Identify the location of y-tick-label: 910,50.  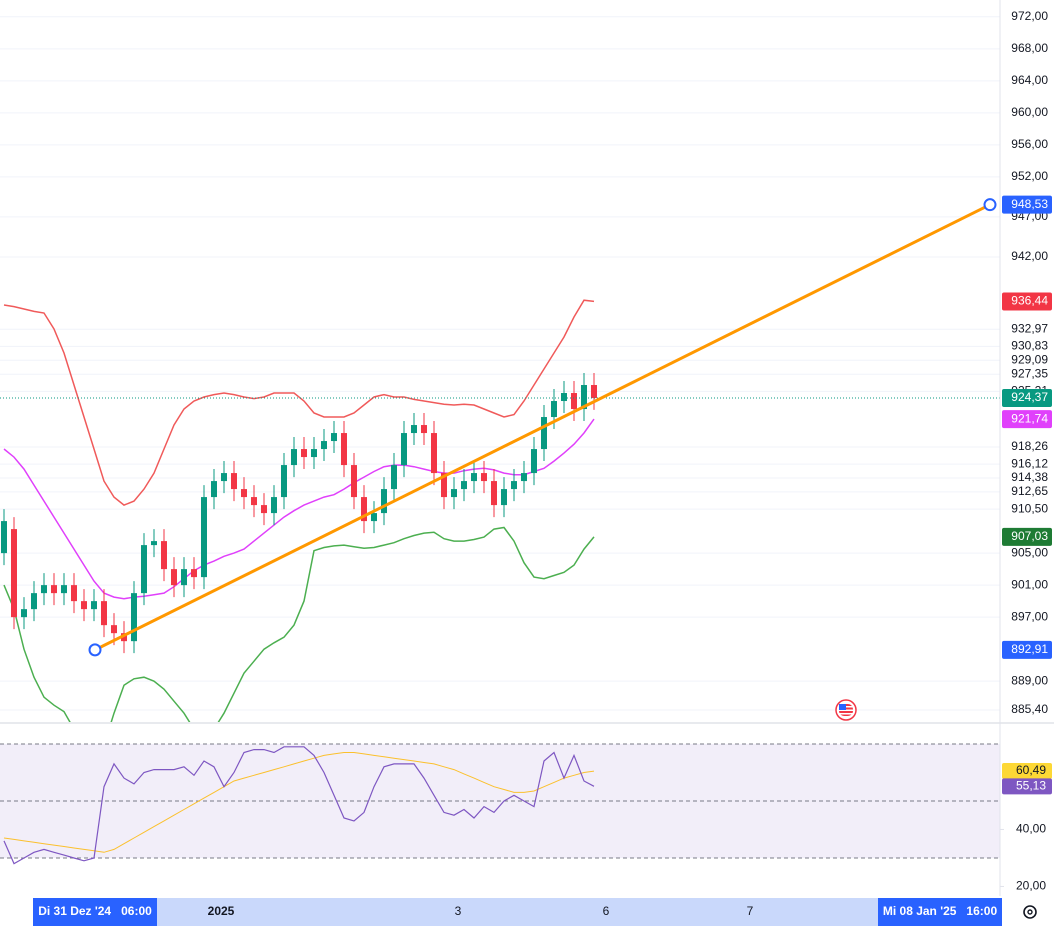
(1029, 508).